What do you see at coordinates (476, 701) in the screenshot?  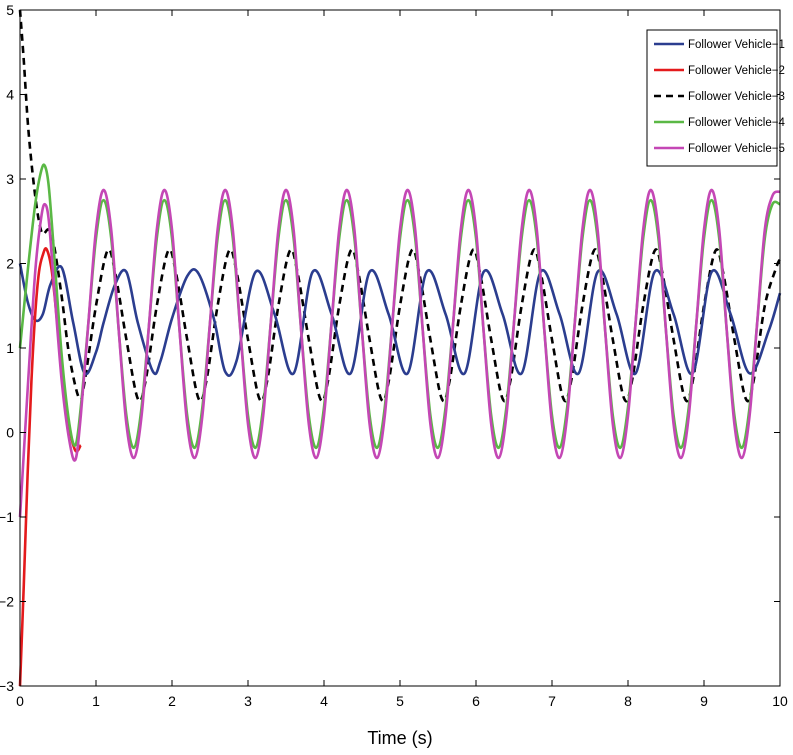 I see `x-tick-label: 6` at bounding box center [476, 701].